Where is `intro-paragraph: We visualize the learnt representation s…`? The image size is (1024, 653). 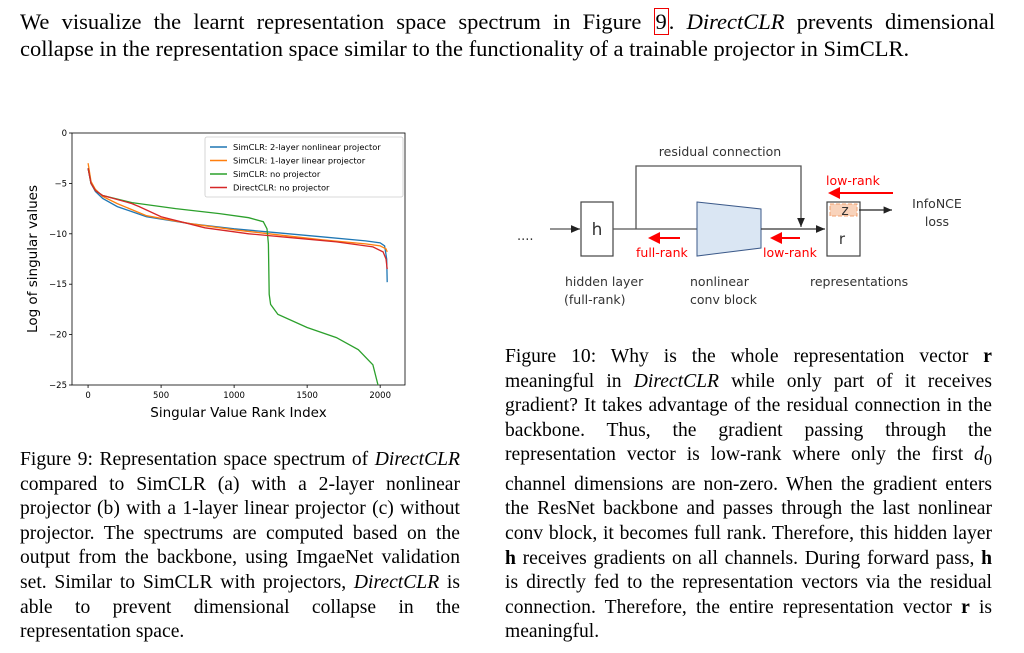
intro-paragraph: We visualize the learnt representation s… is located at coordinates (507, 35).